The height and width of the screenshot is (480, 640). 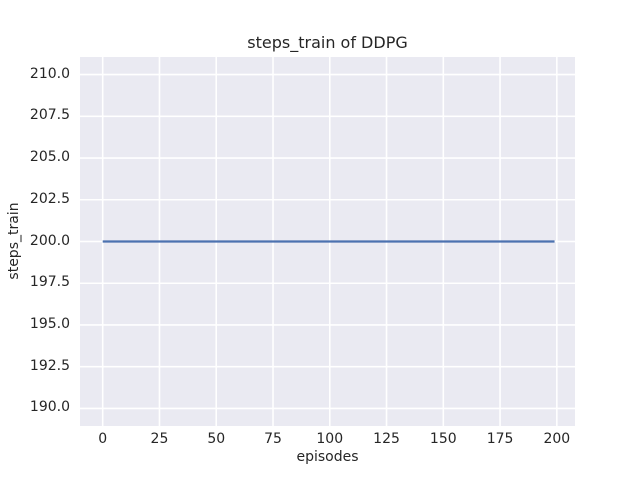 What do you see at coordinates (327, 42) in the screenshot?
I see `chart-title: steps_train of DDPG` at bounding box center [327, 42].